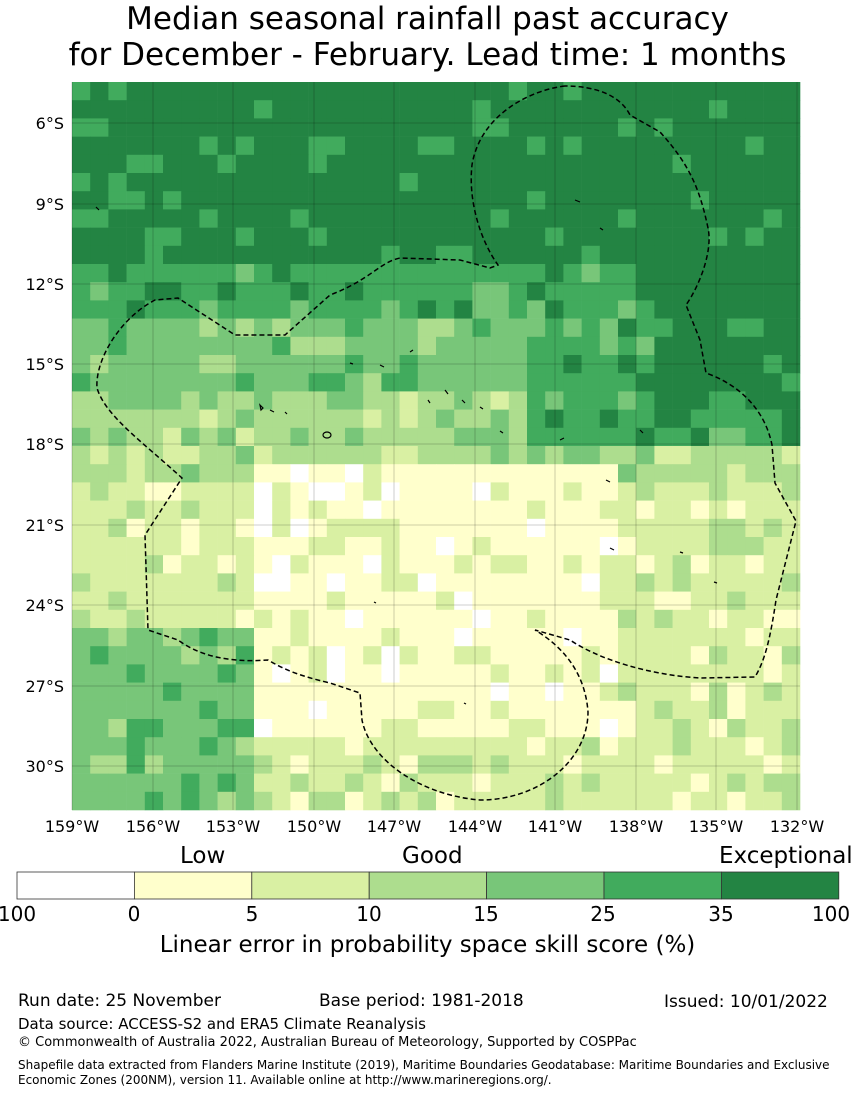  What do you see at coordinates (44, 525) in the screenshot?
I see `latitude-label: 21°S` at bounding box center [44, 525].